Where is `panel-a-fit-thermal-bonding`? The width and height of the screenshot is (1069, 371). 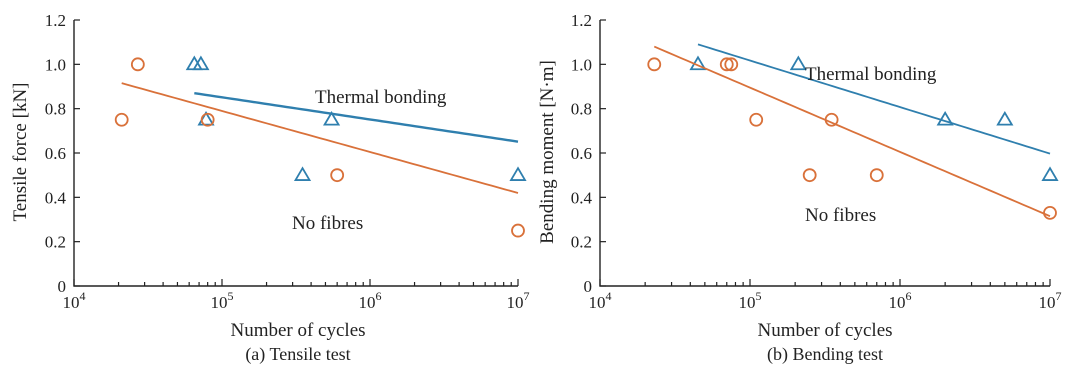 panel-a-fit-thermal-bonding is located at coordinates (356, 117).